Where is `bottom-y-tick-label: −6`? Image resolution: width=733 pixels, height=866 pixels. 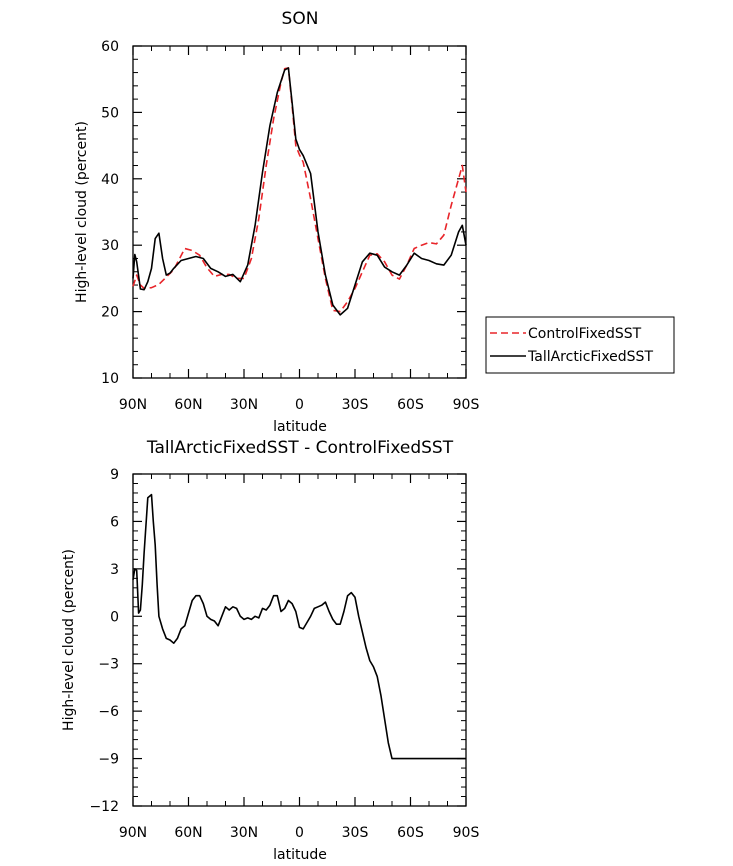
bottom-y-tick-label: −6 is located at coordinates (108, 712).